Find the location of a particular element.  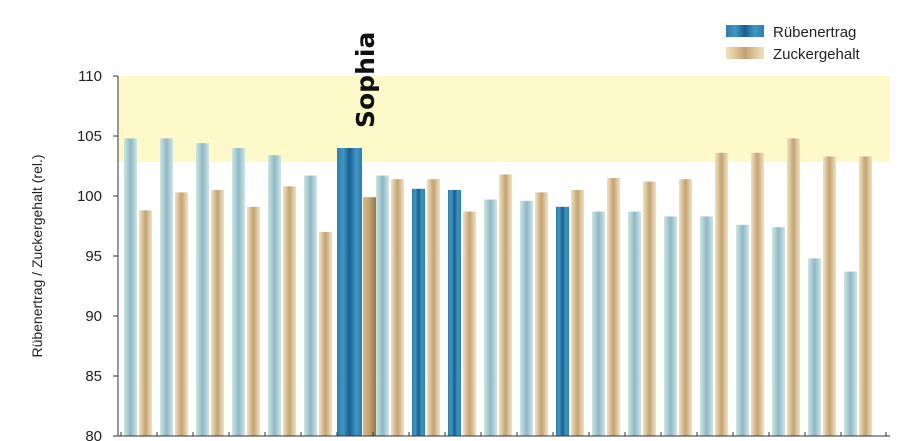

legend-swatch-ruebenertrag is located at coordinates (745, 31).